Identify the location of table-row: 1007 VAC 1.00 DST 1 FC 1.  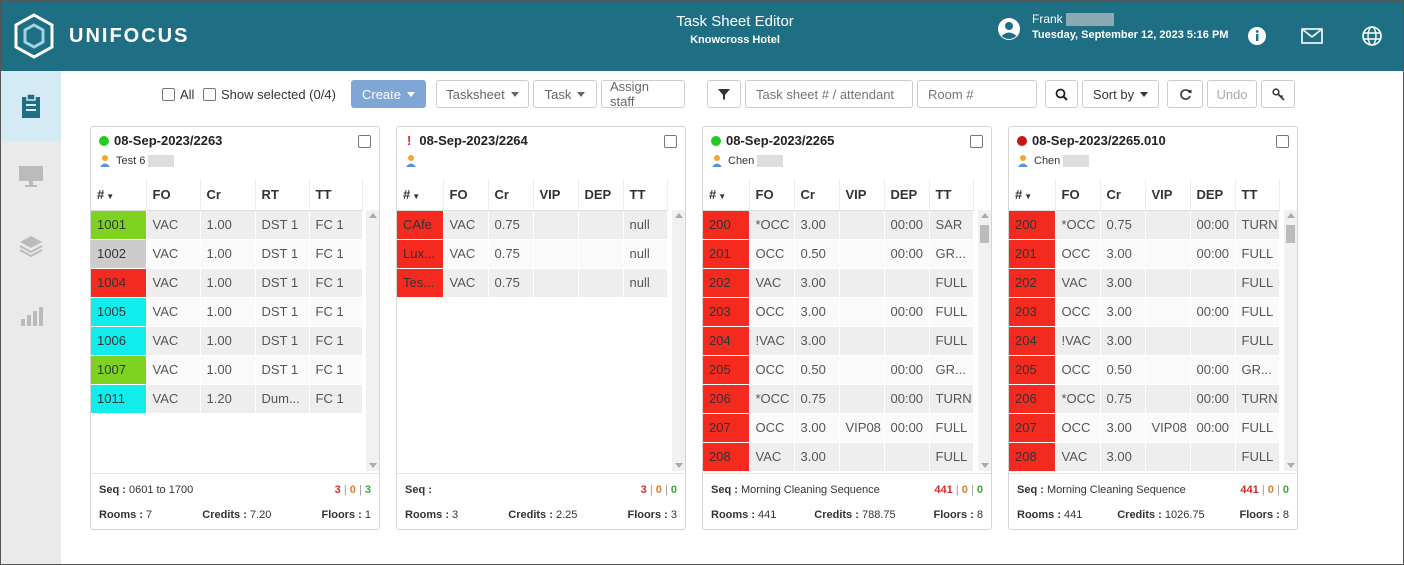
(227, 370).